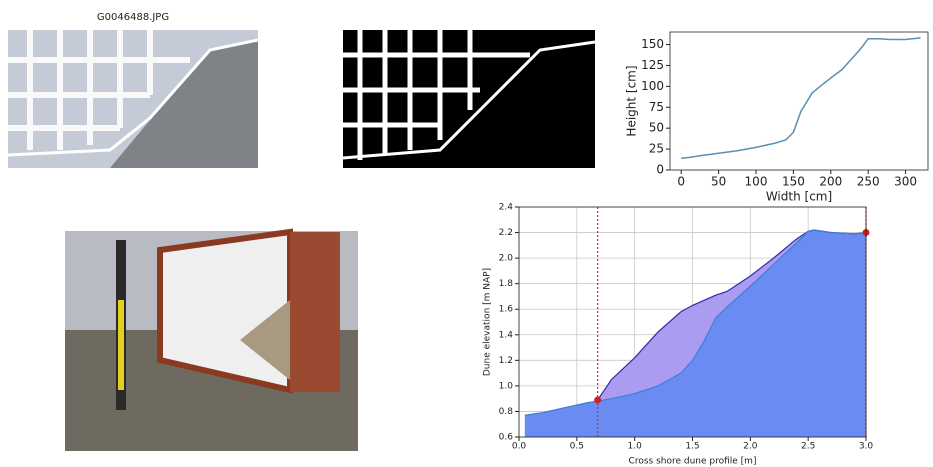 The height and width of the screenshot is (467, 933). Describe the element at coordinates (469, 99) in the screenshot. I see `photo-binary` at that location.